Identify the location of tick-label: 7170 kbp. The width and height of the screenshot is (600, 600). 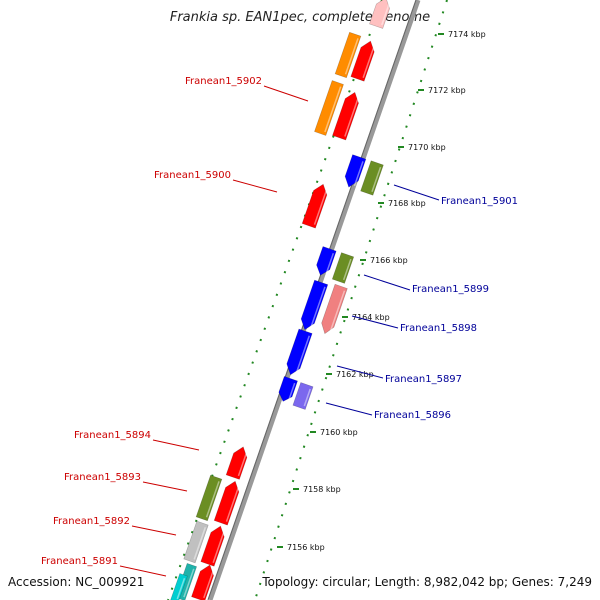
(427, 147).